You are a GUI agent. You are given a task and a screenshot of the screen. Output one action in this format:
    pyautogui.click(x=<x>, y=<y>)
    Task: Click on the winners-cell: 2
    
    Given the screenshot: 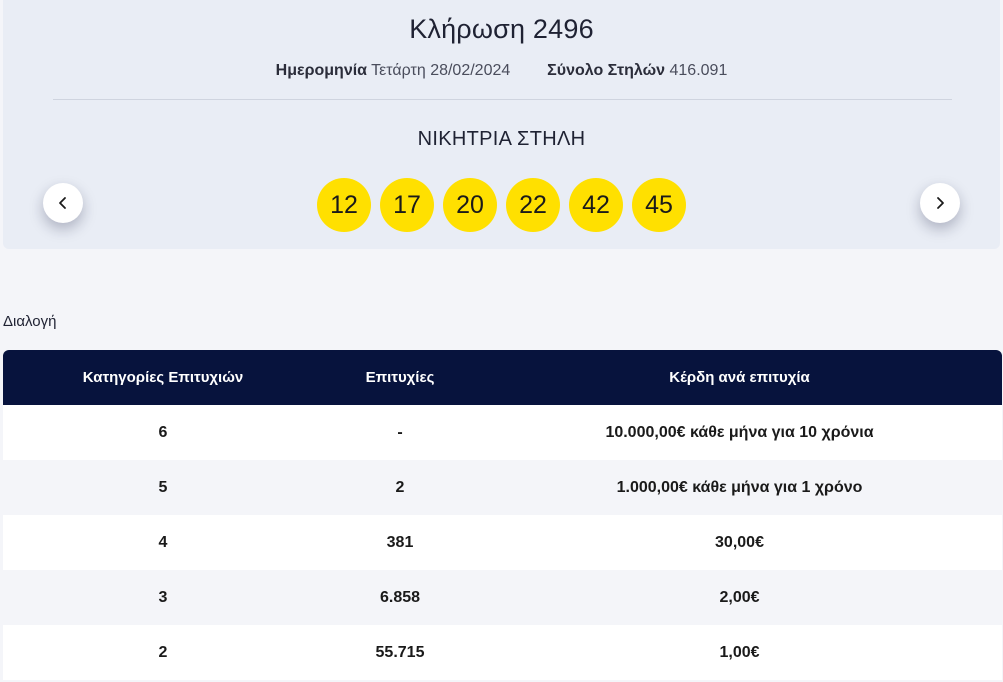 What is the action you would take?
    pyautogui.click(x=400, y=487)
    